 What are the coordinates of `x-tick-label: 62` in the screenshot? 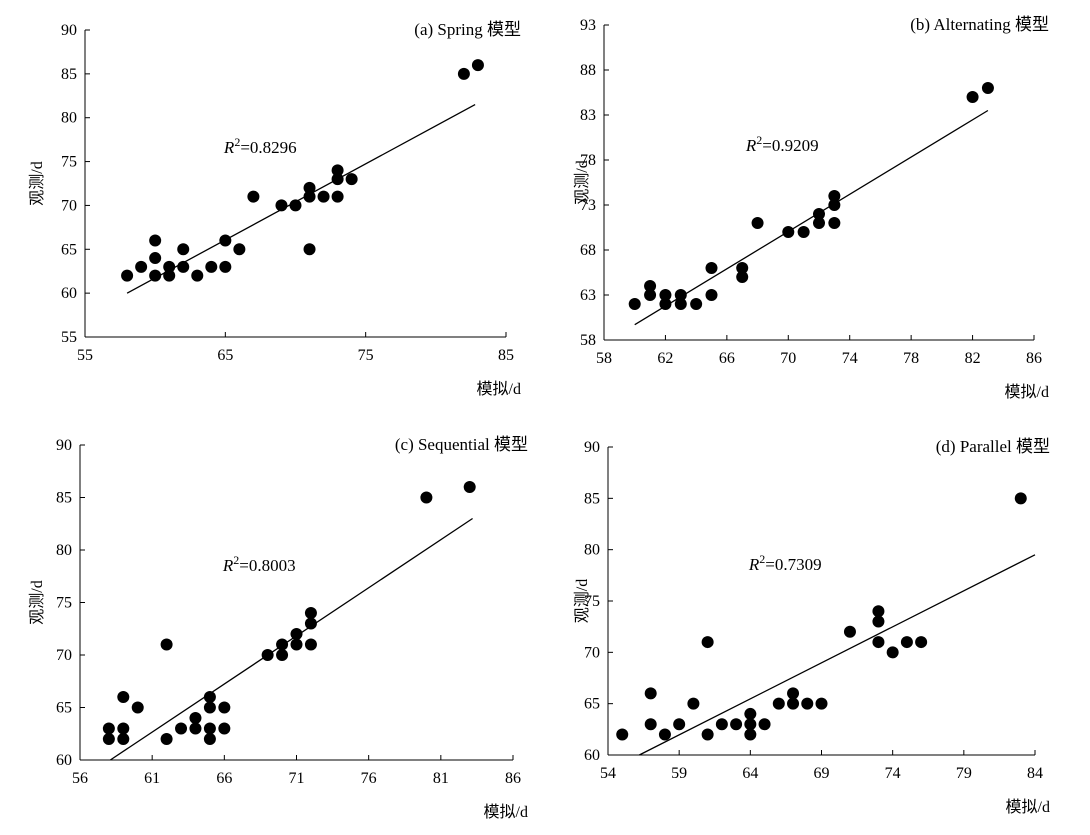 It's located at (665, 358).